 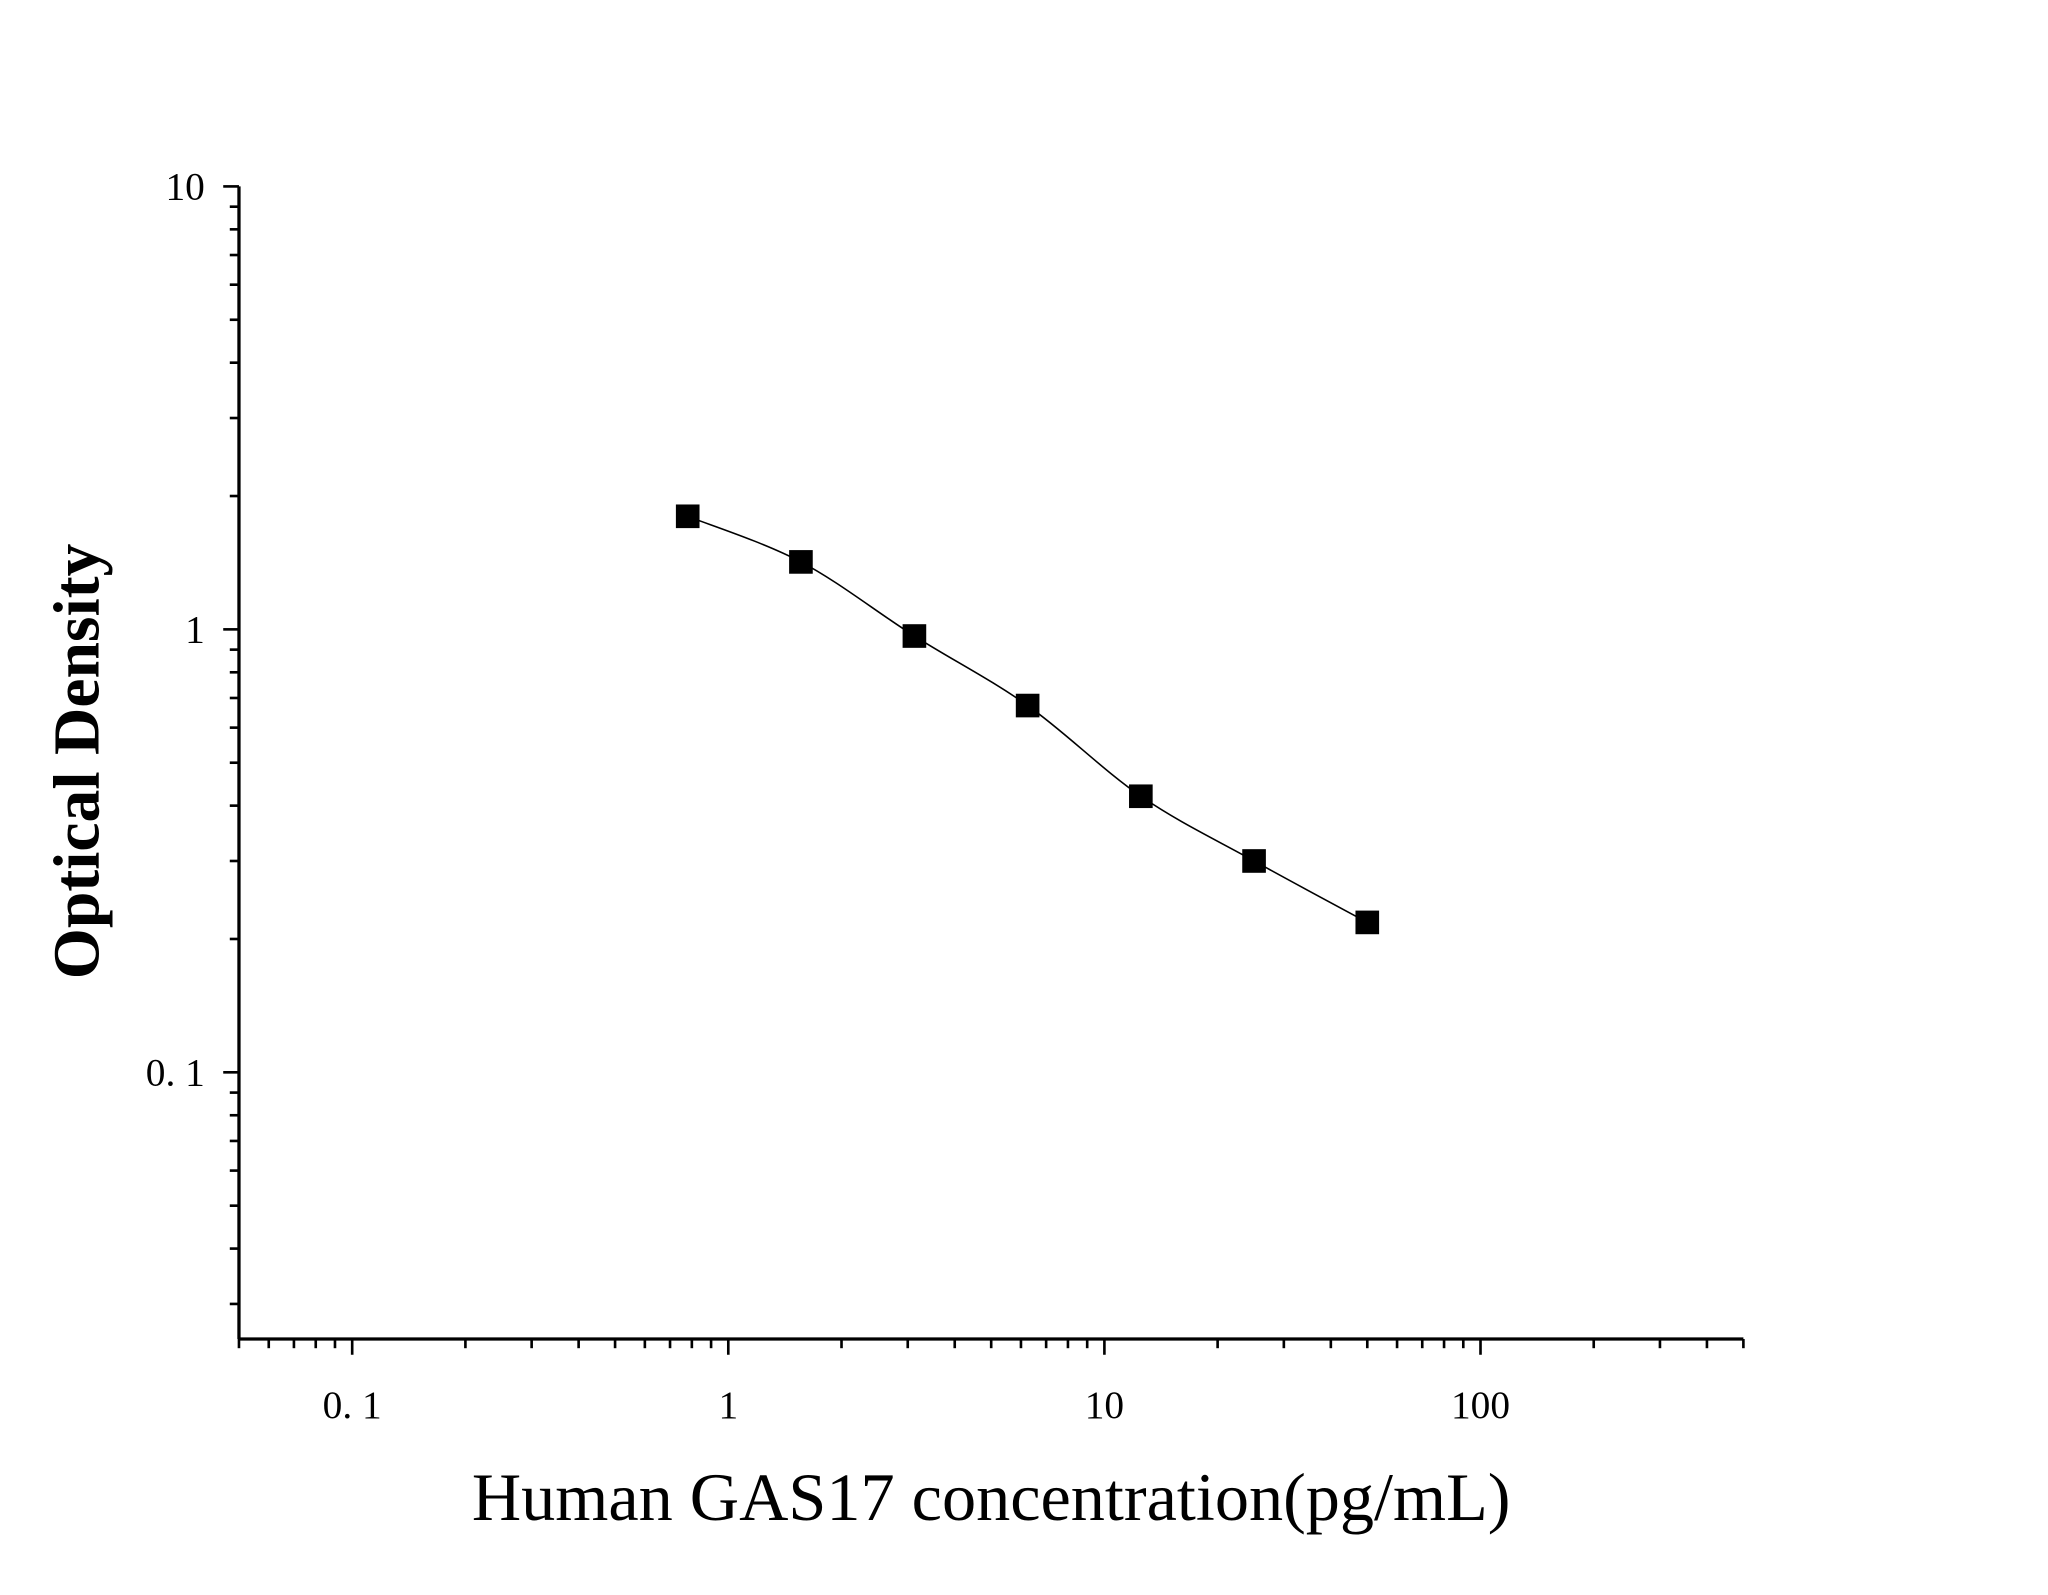 I want to click on y-tick-label: 1, so click(x=195, y=629).